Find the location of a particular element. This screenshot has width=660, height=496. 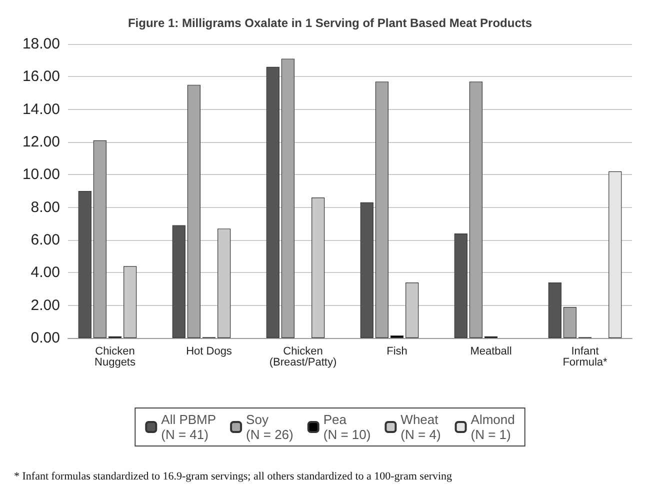

legend-label: Soy (N = 26) is located at coordinates (270, 427).